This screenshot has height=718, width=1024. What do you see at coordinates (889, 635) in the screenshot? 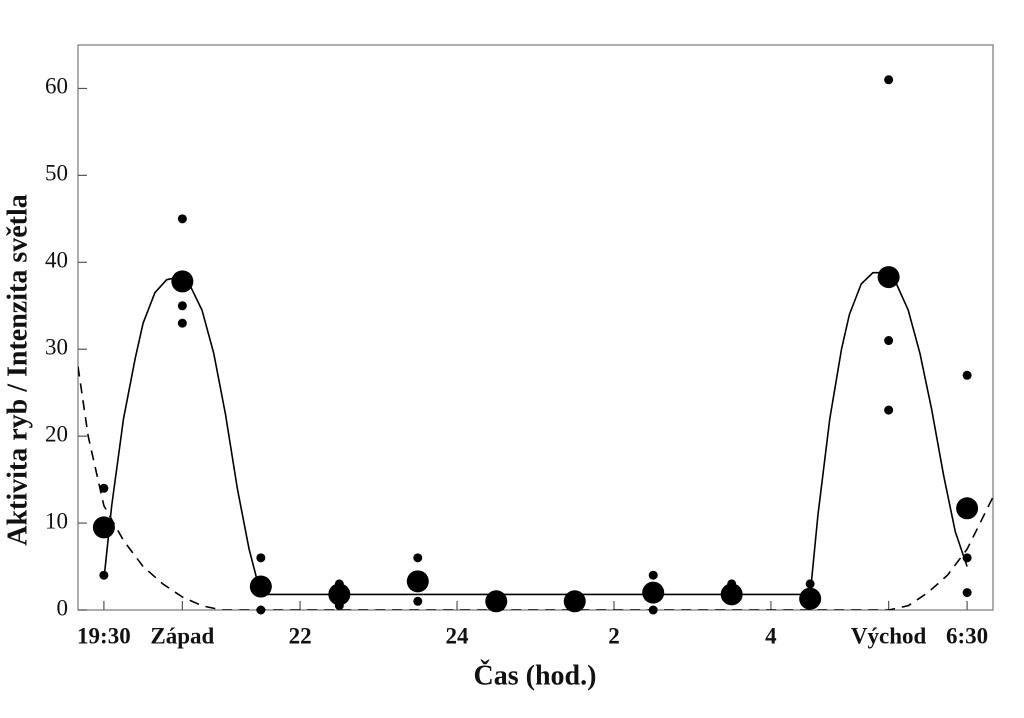
I see `x-tick-label: Východ` at bounding box center [889, 635].